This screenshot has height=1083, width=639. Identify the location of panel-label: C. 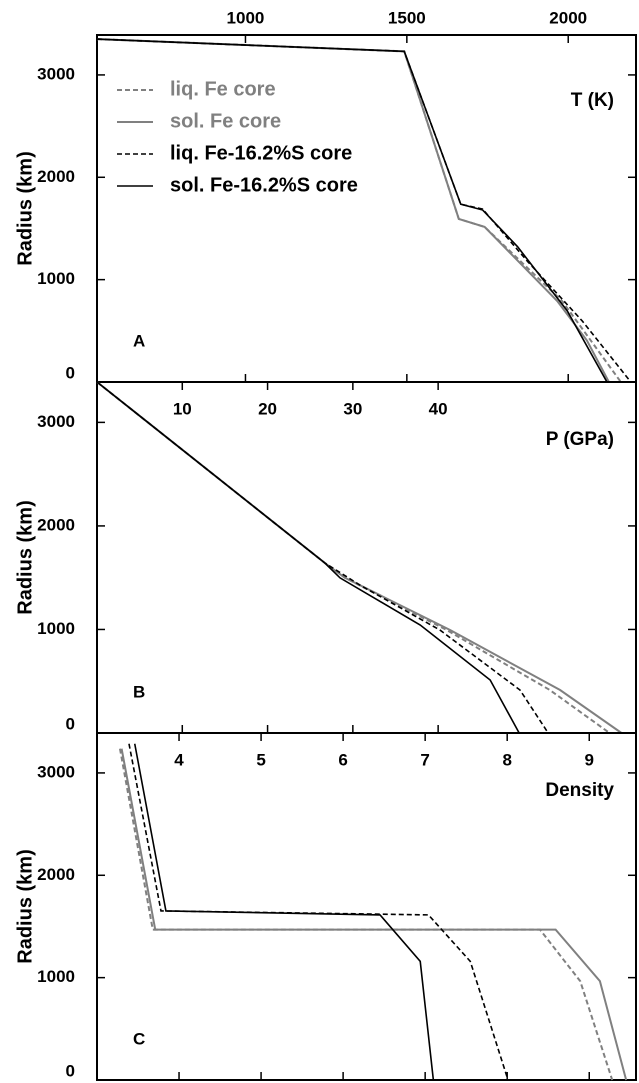
(139, 1038).